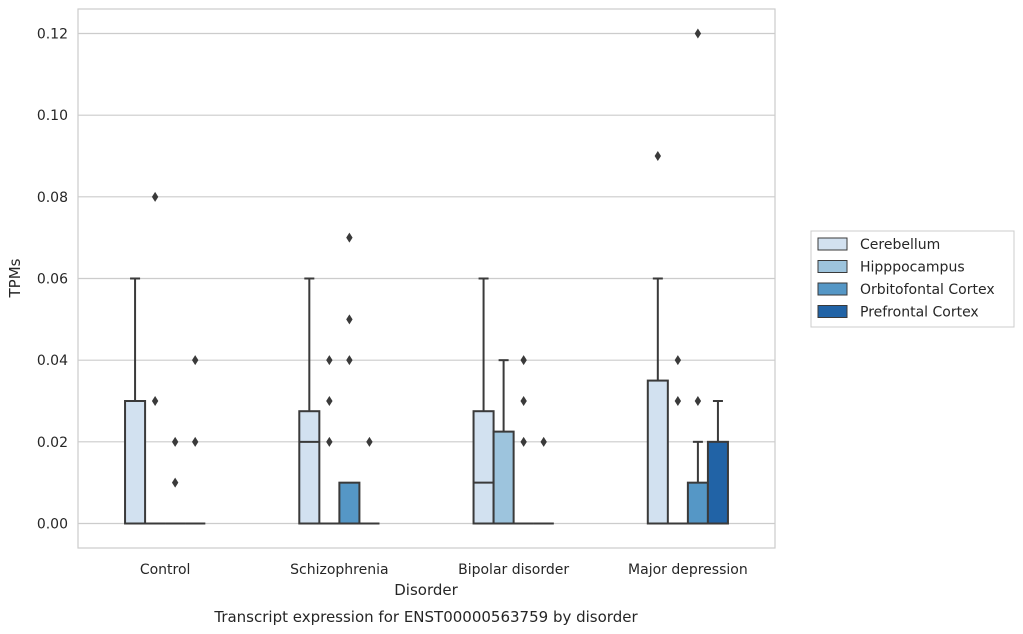 This screenshot has height=634, width=1023. Describe the element at coordinates (52, 525) in the screenshot. I see `y-tick-label: 0.00` at that location.